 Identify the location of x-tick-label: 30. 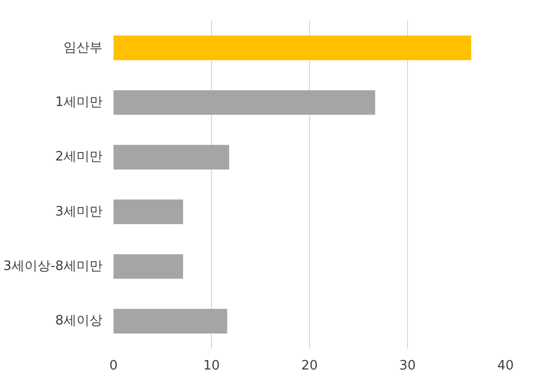
(407, 366).